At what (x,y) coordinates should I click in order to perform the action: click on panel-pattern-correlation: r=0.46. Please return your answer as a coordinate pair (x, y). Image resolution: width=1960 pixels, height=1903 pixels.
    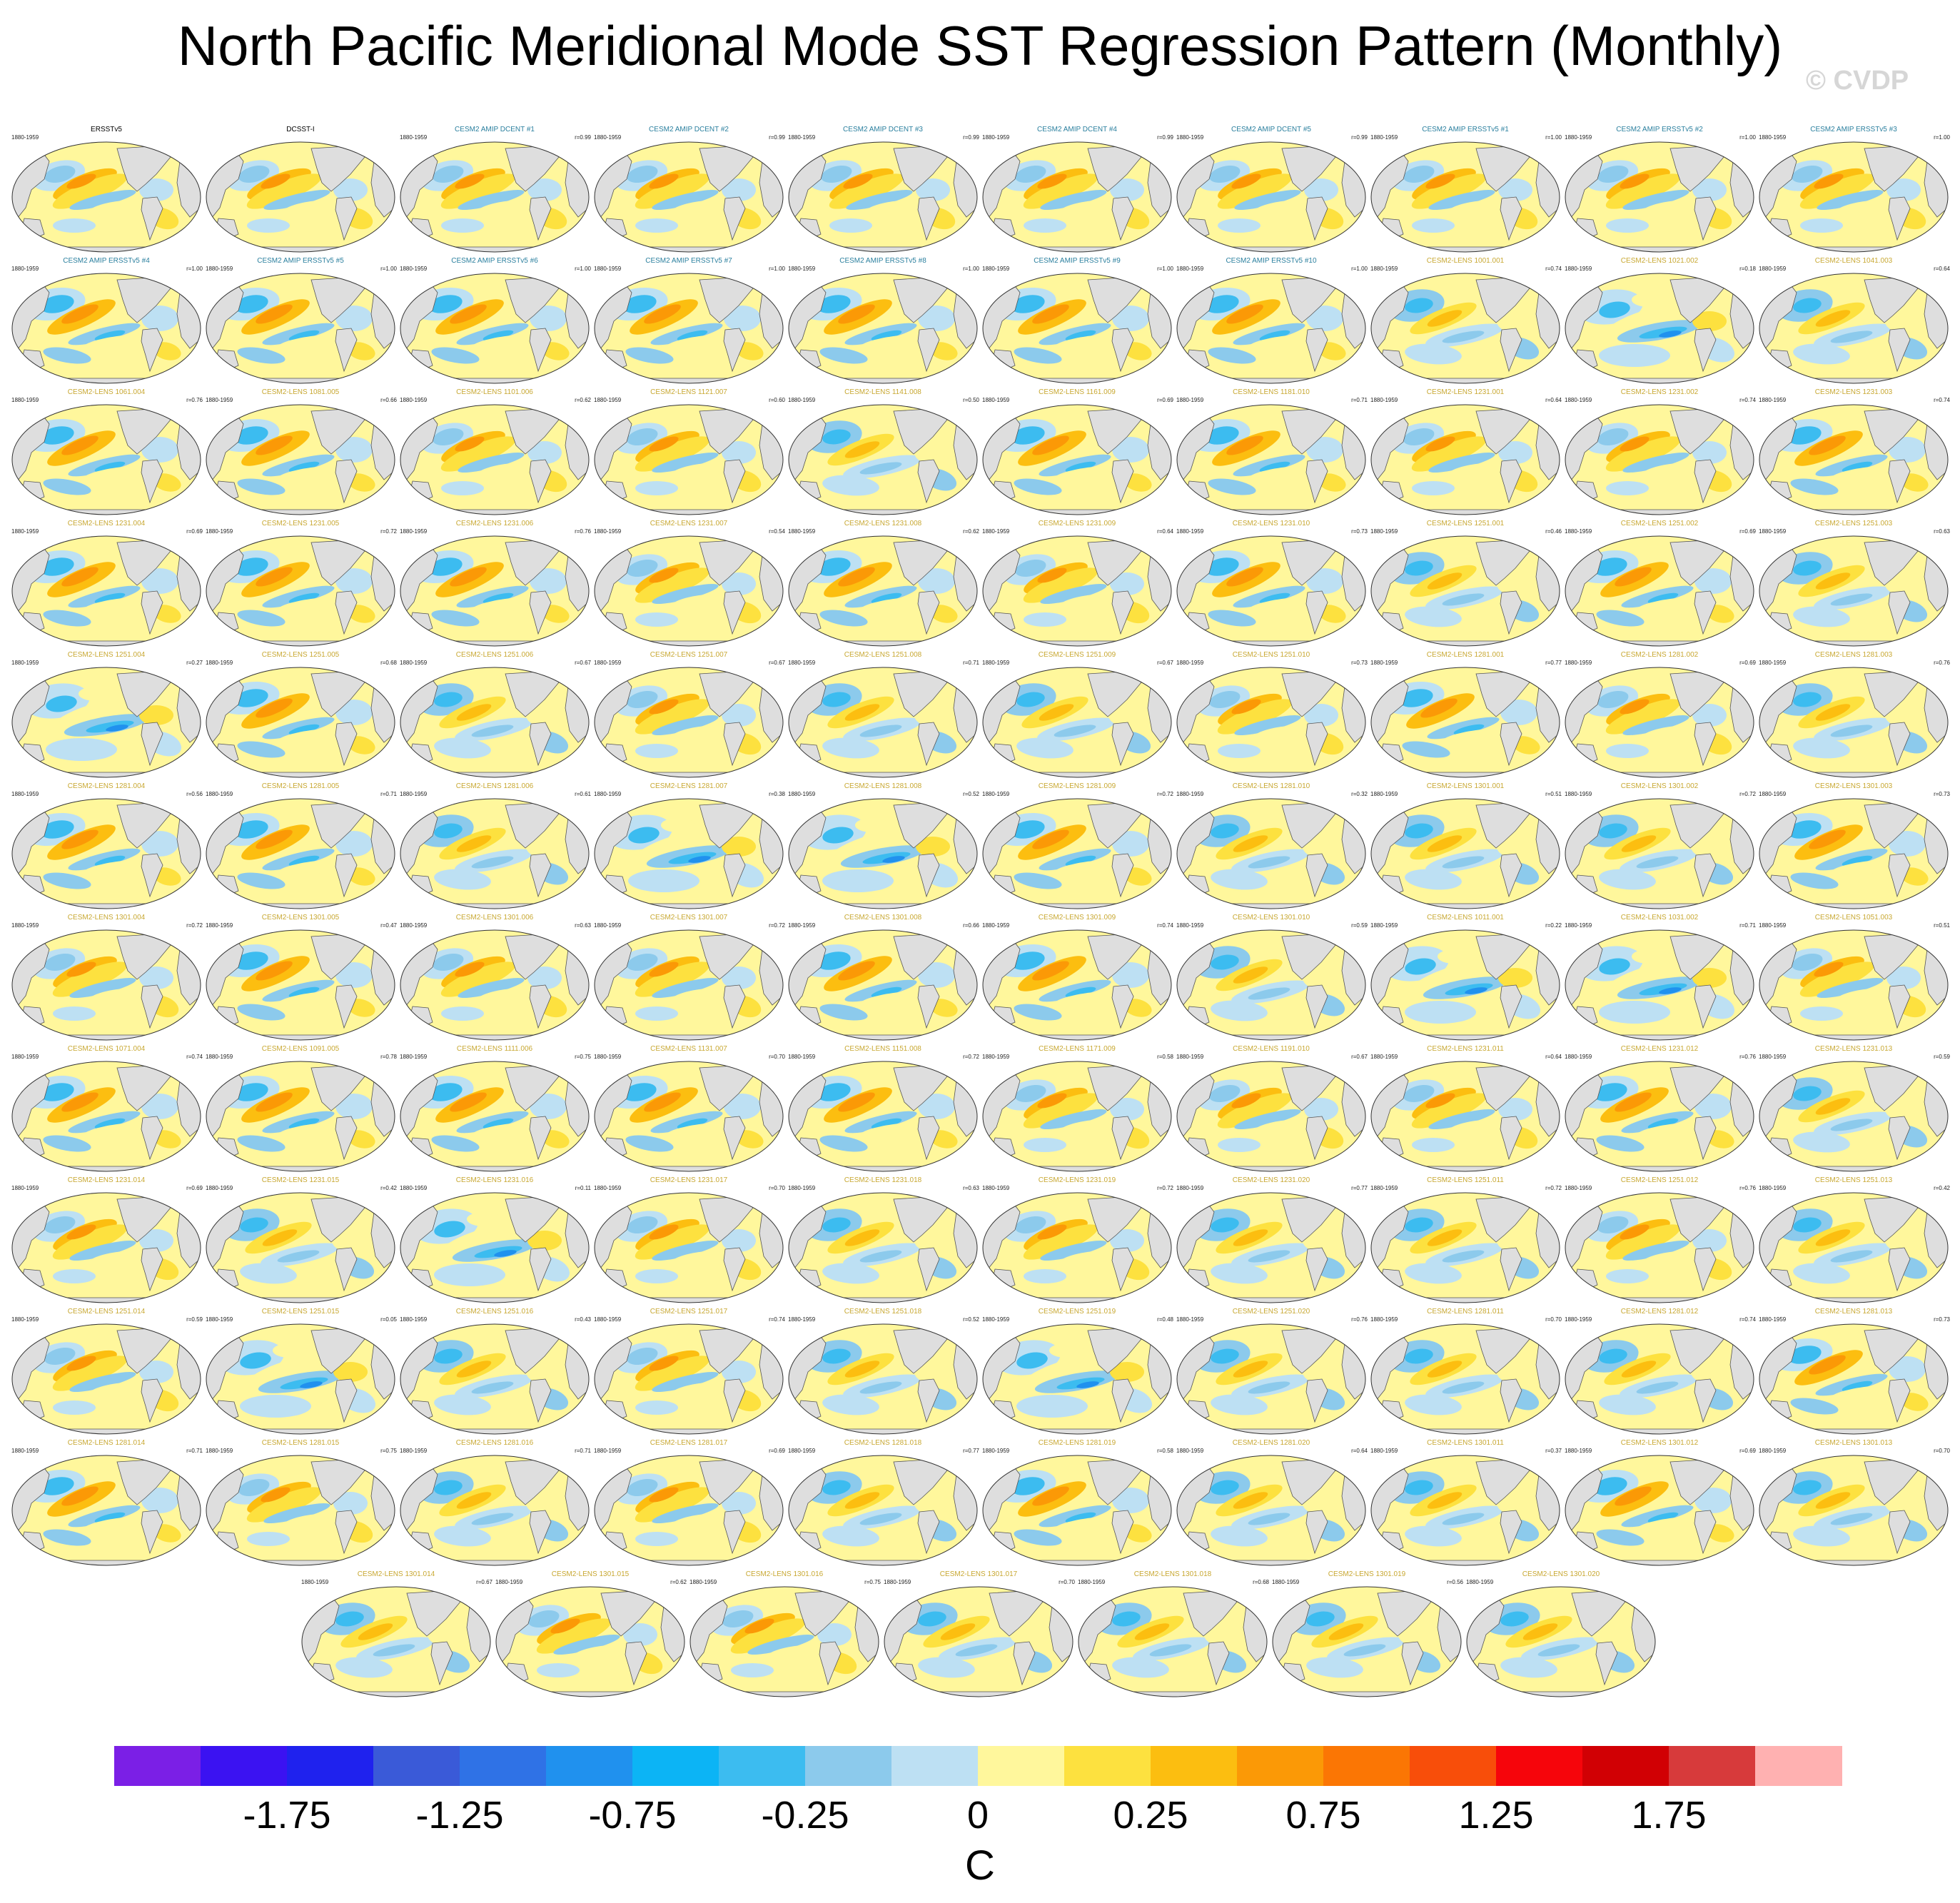
    Looking at the image, I should click on (1553, 531).